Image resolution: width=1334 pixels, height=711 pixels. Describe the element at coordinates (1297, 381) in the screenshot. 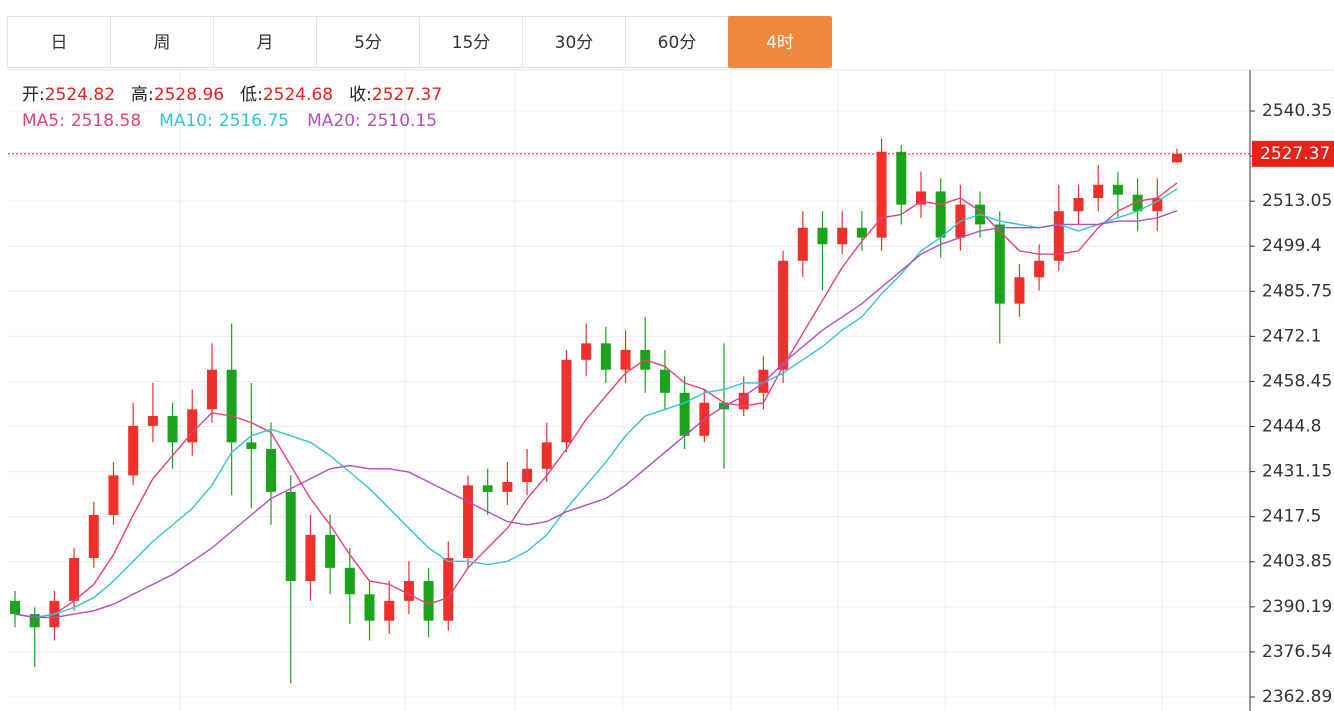

I see `y-tick-label: 2458.45` at that location.